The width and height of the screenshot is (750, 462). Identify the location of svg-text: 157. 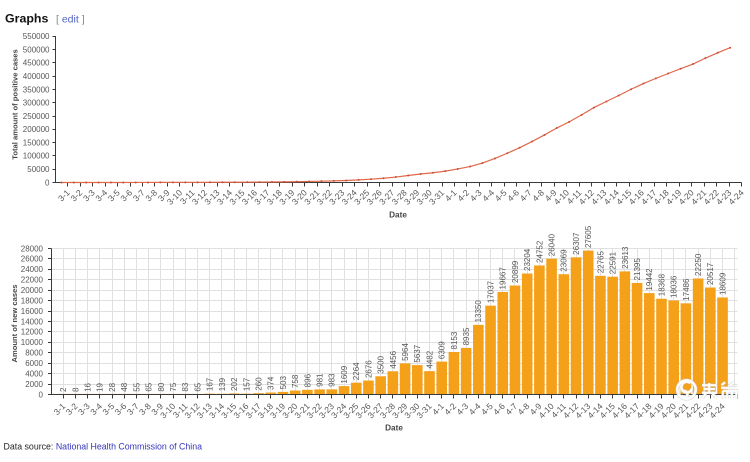
(246, 384).